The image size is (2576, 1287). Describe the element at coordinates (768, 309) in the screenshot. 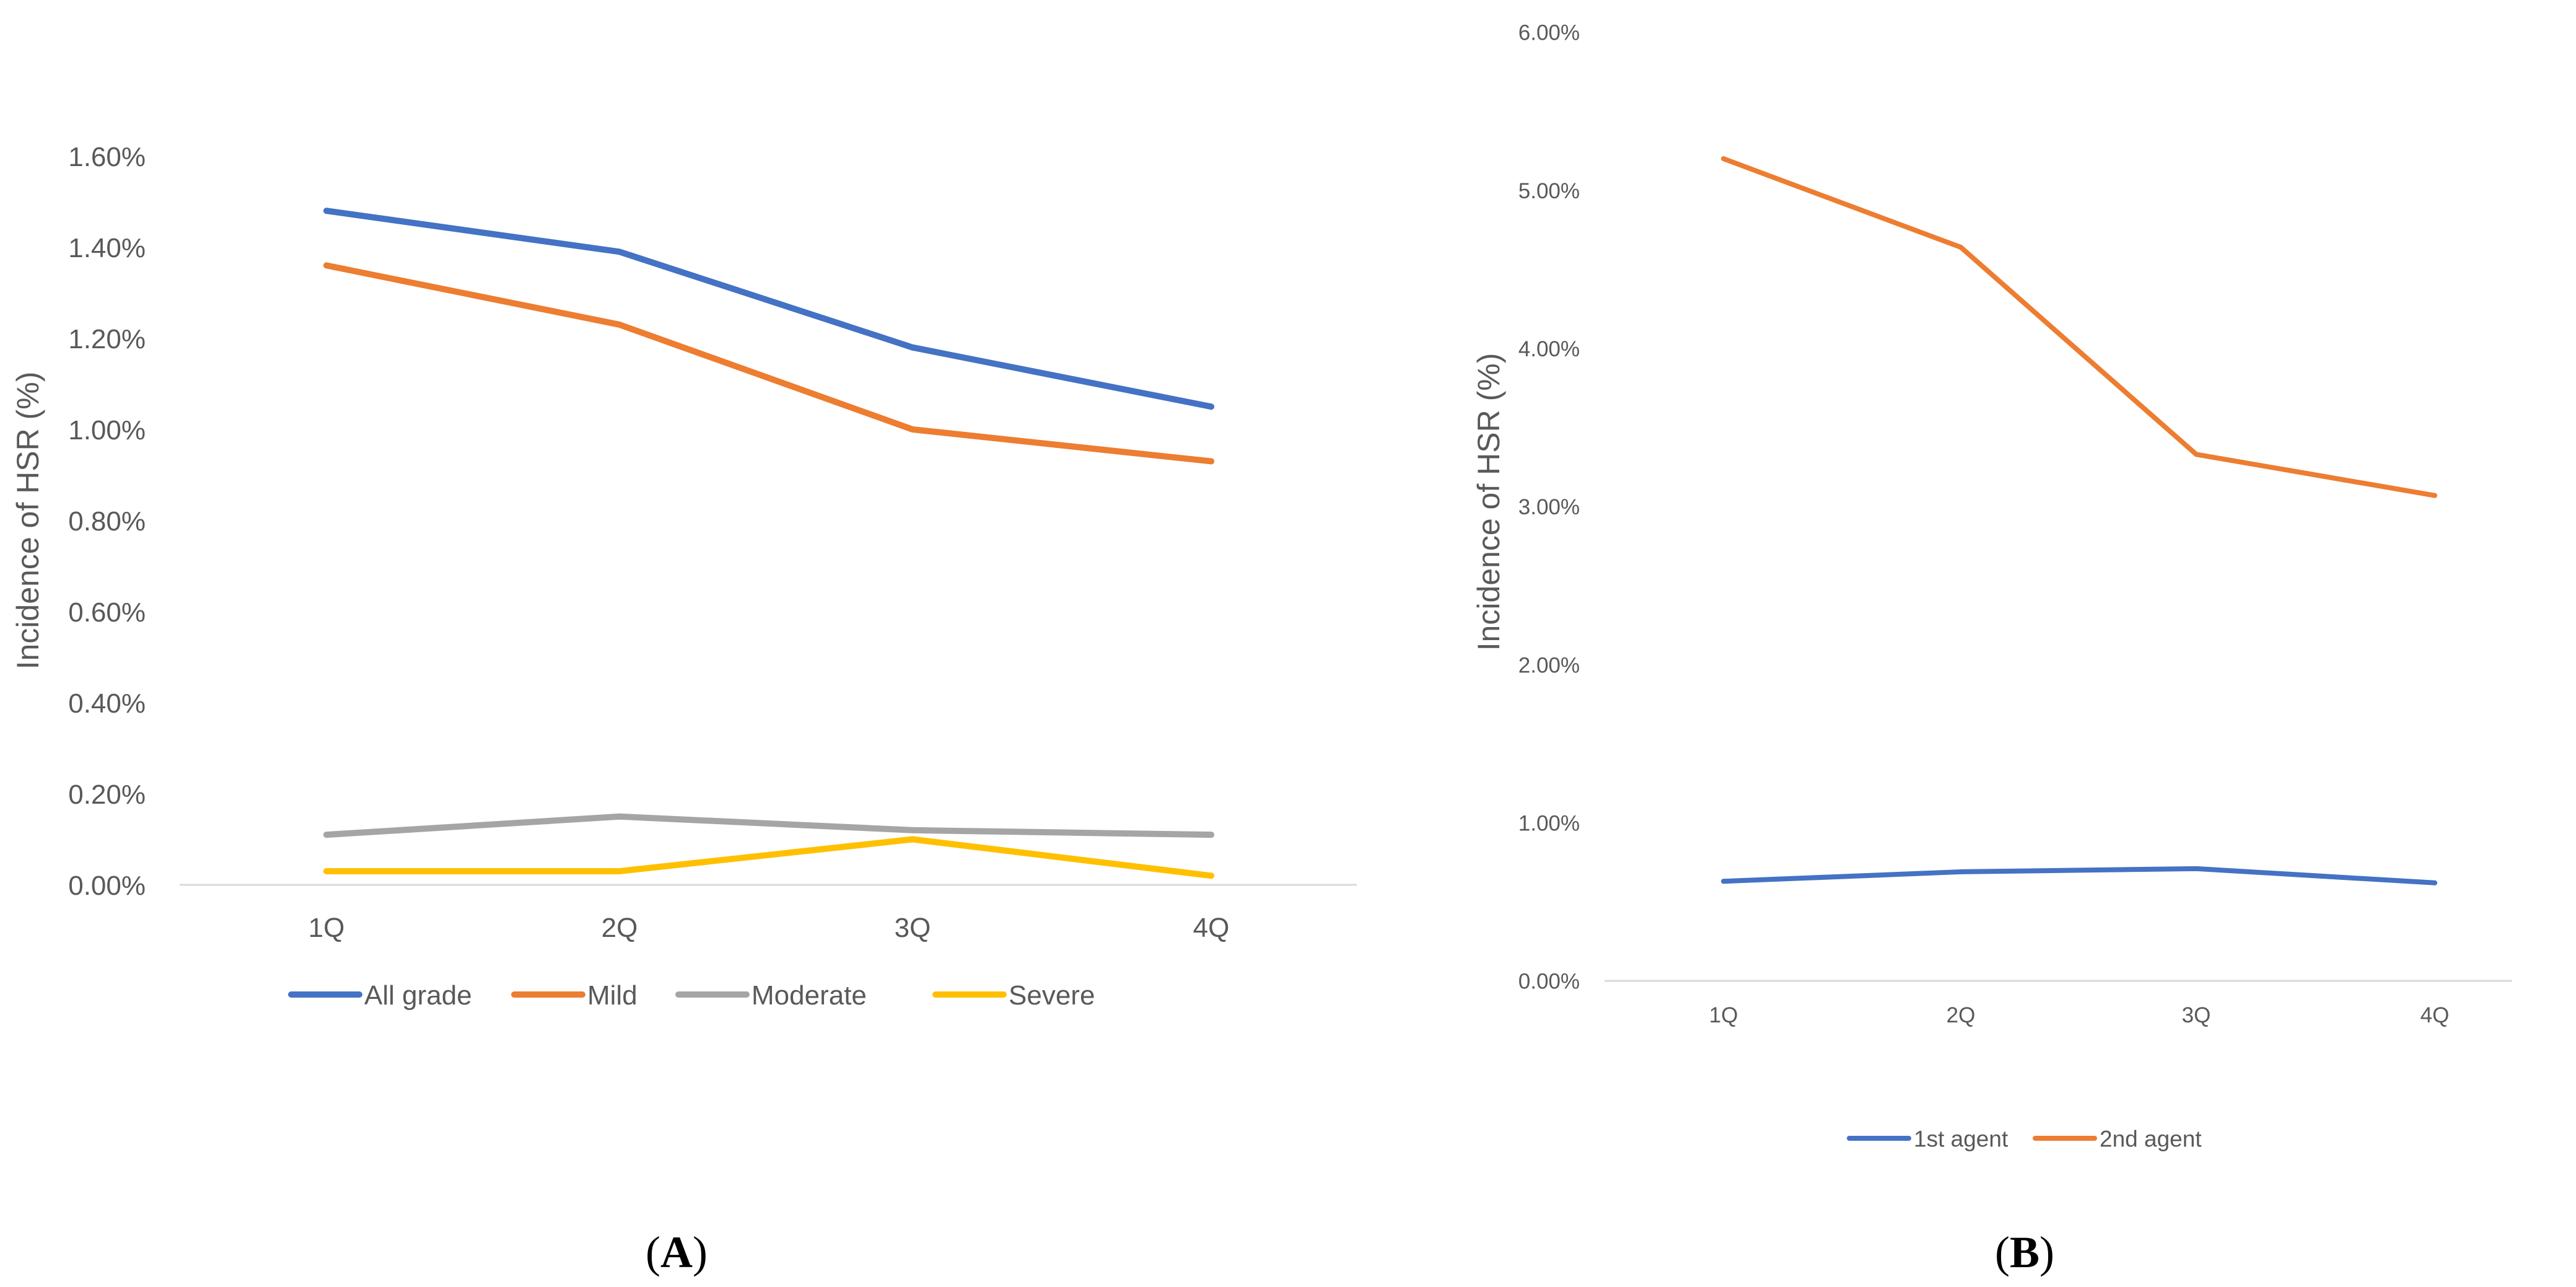

I see `series-line-all-grade` at that location.